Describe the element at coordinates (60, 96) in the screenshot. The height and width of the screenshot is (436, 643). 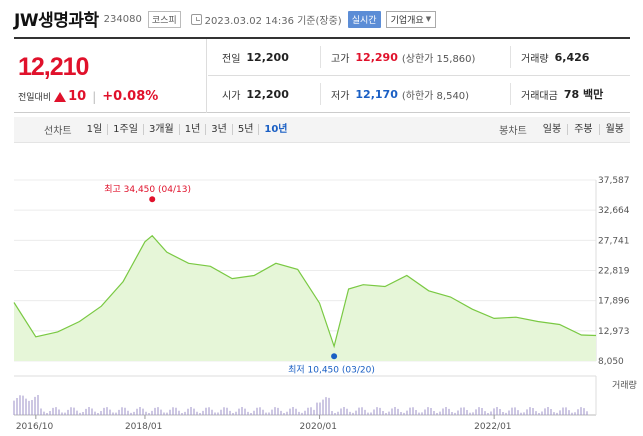
I see `triangle-up-icon` at that location.